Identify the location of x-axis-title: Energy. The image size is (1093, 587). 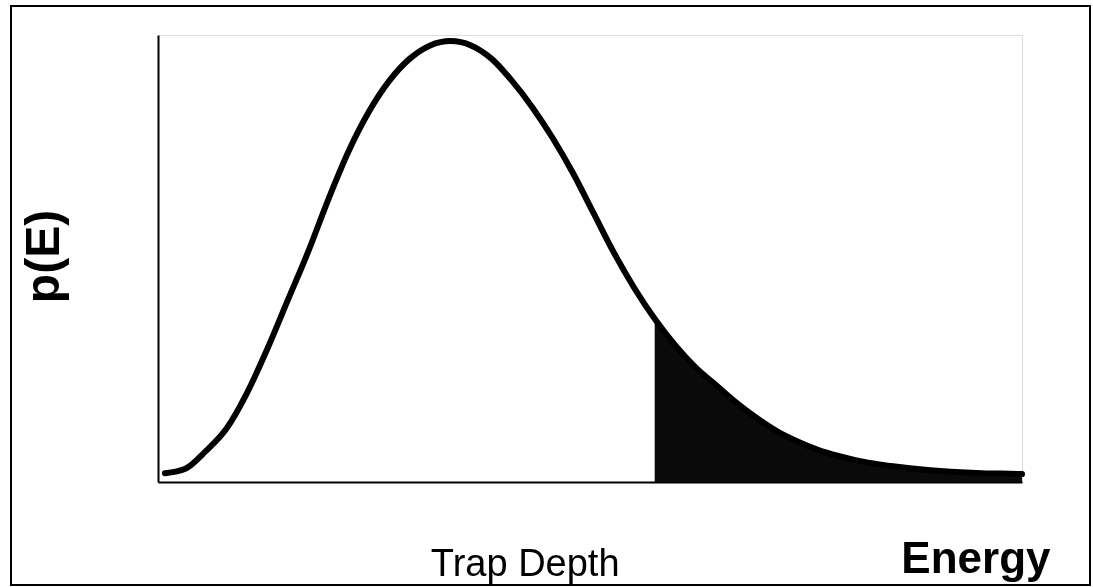
(976, 557).